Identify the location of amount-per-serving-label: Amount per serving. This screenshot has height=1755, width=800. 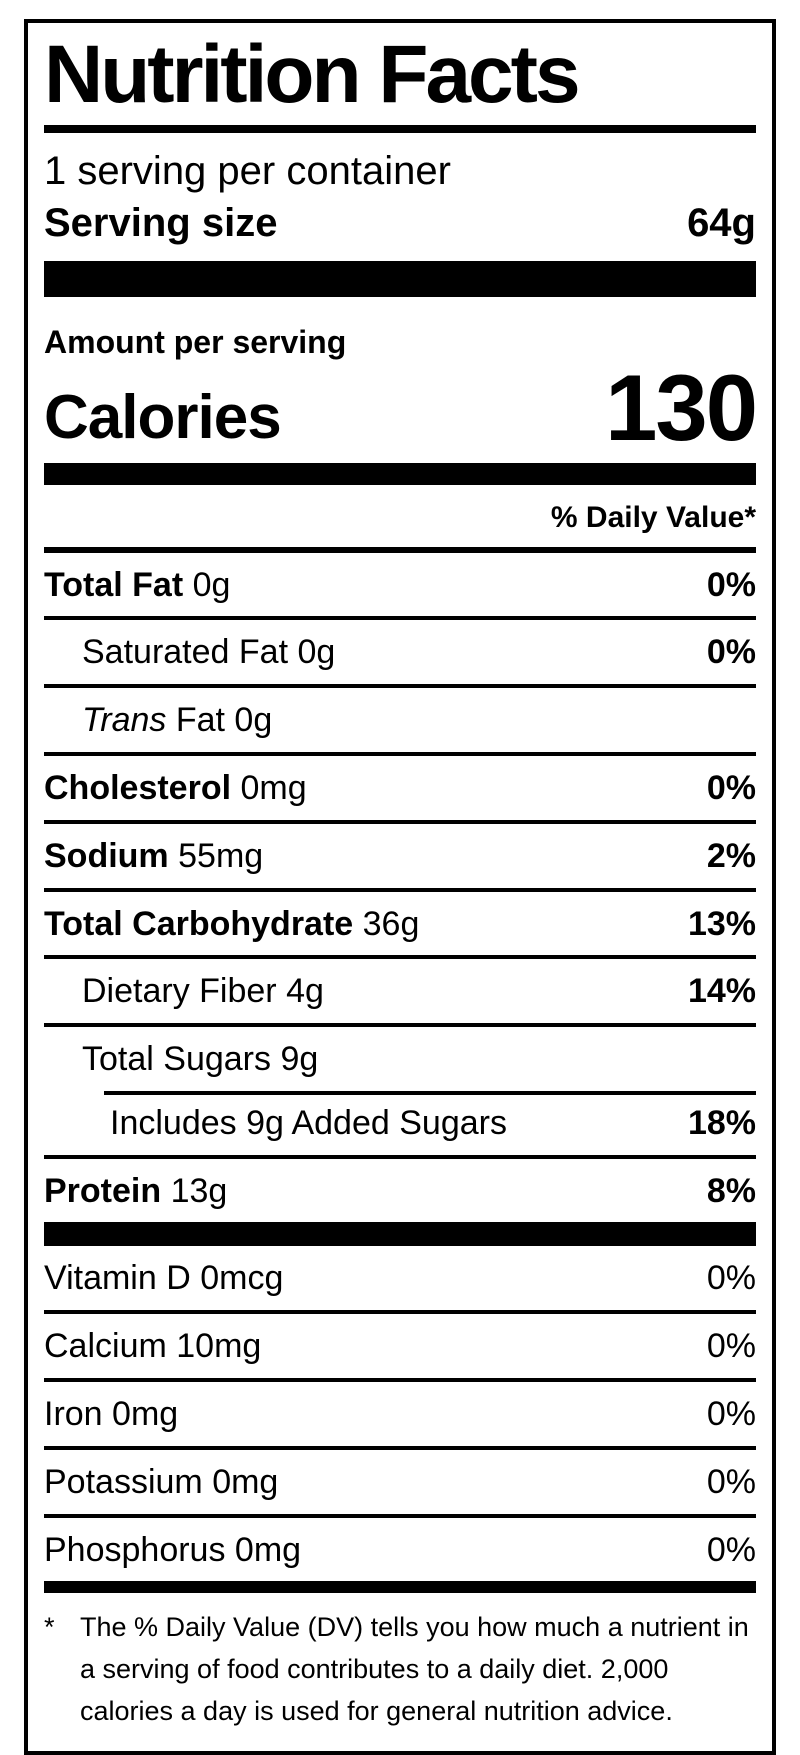
(195, 341).